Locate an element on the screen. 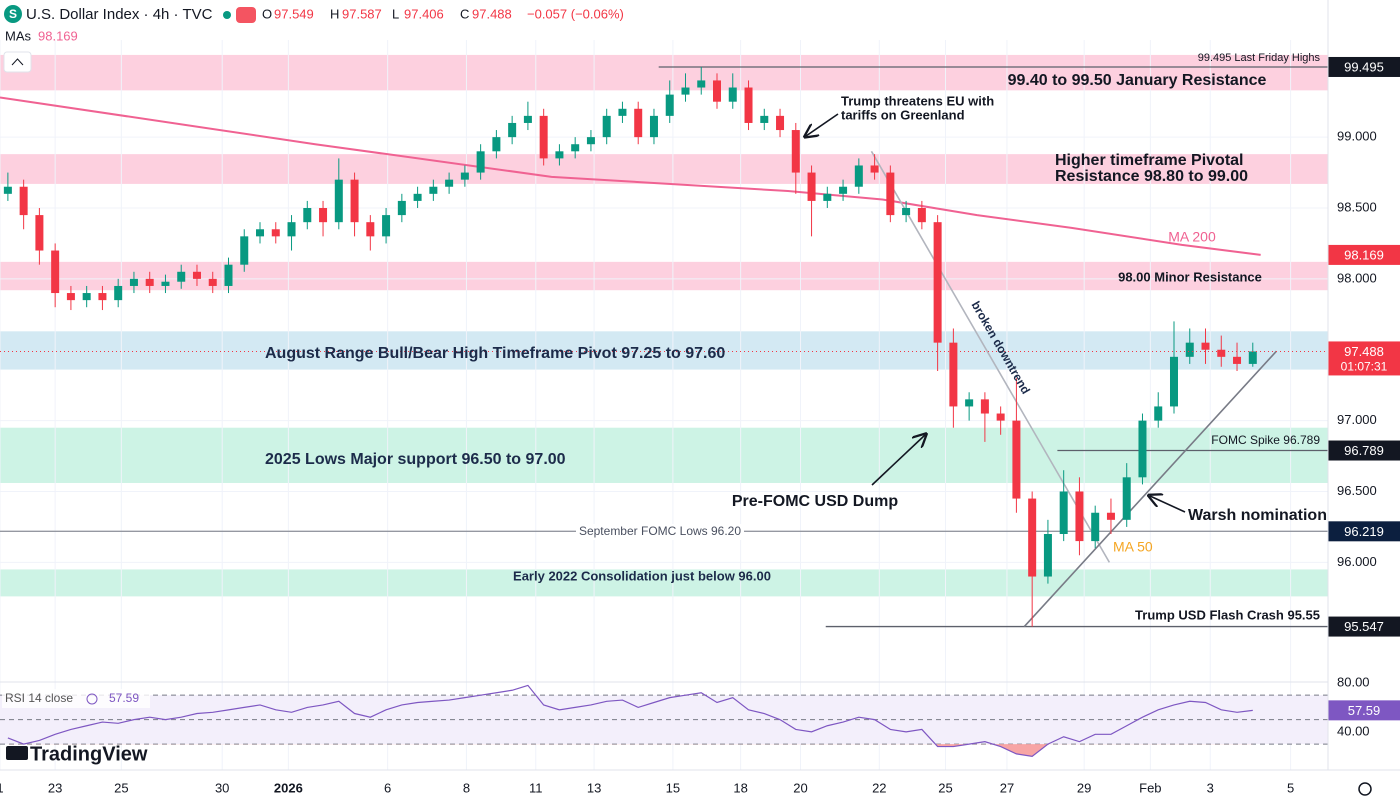  chevron-icon is located at coordinates (17, 62).